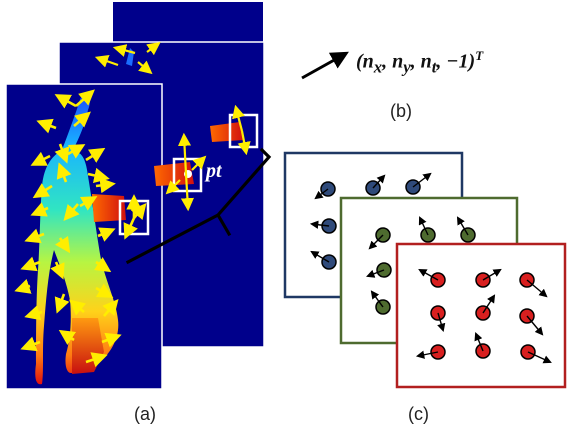 Image resolution: width=570 pixels, height=433 pixels. I want to click on formula-ny: n, so click(398, 61).